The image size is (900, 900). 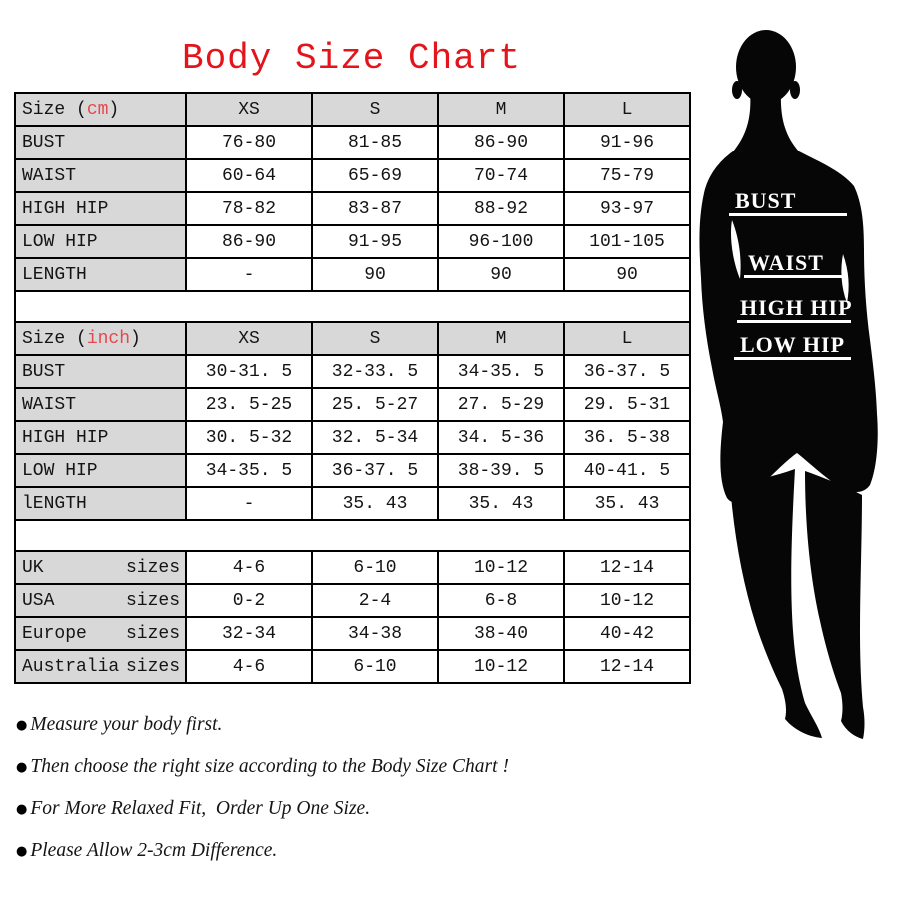 I want to click on inch-col-l: L, so click(x=627, y=338).